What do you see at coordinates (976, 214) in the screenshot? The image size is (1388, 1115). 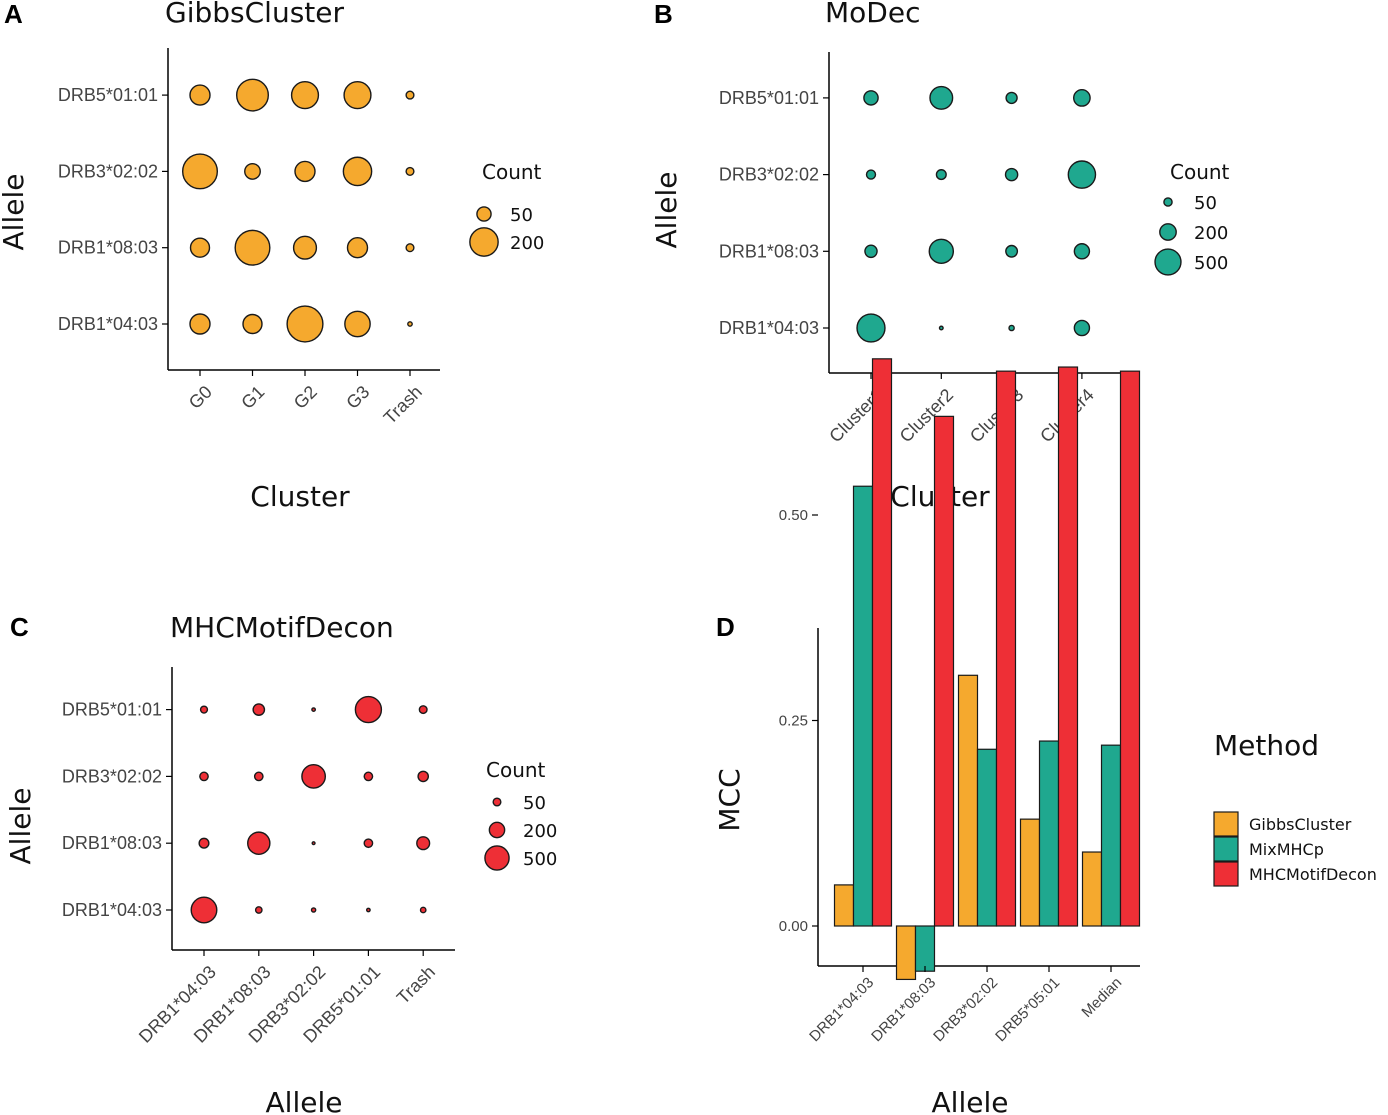 I see `panel-b-bubbles` at bounding box center [976, 214].